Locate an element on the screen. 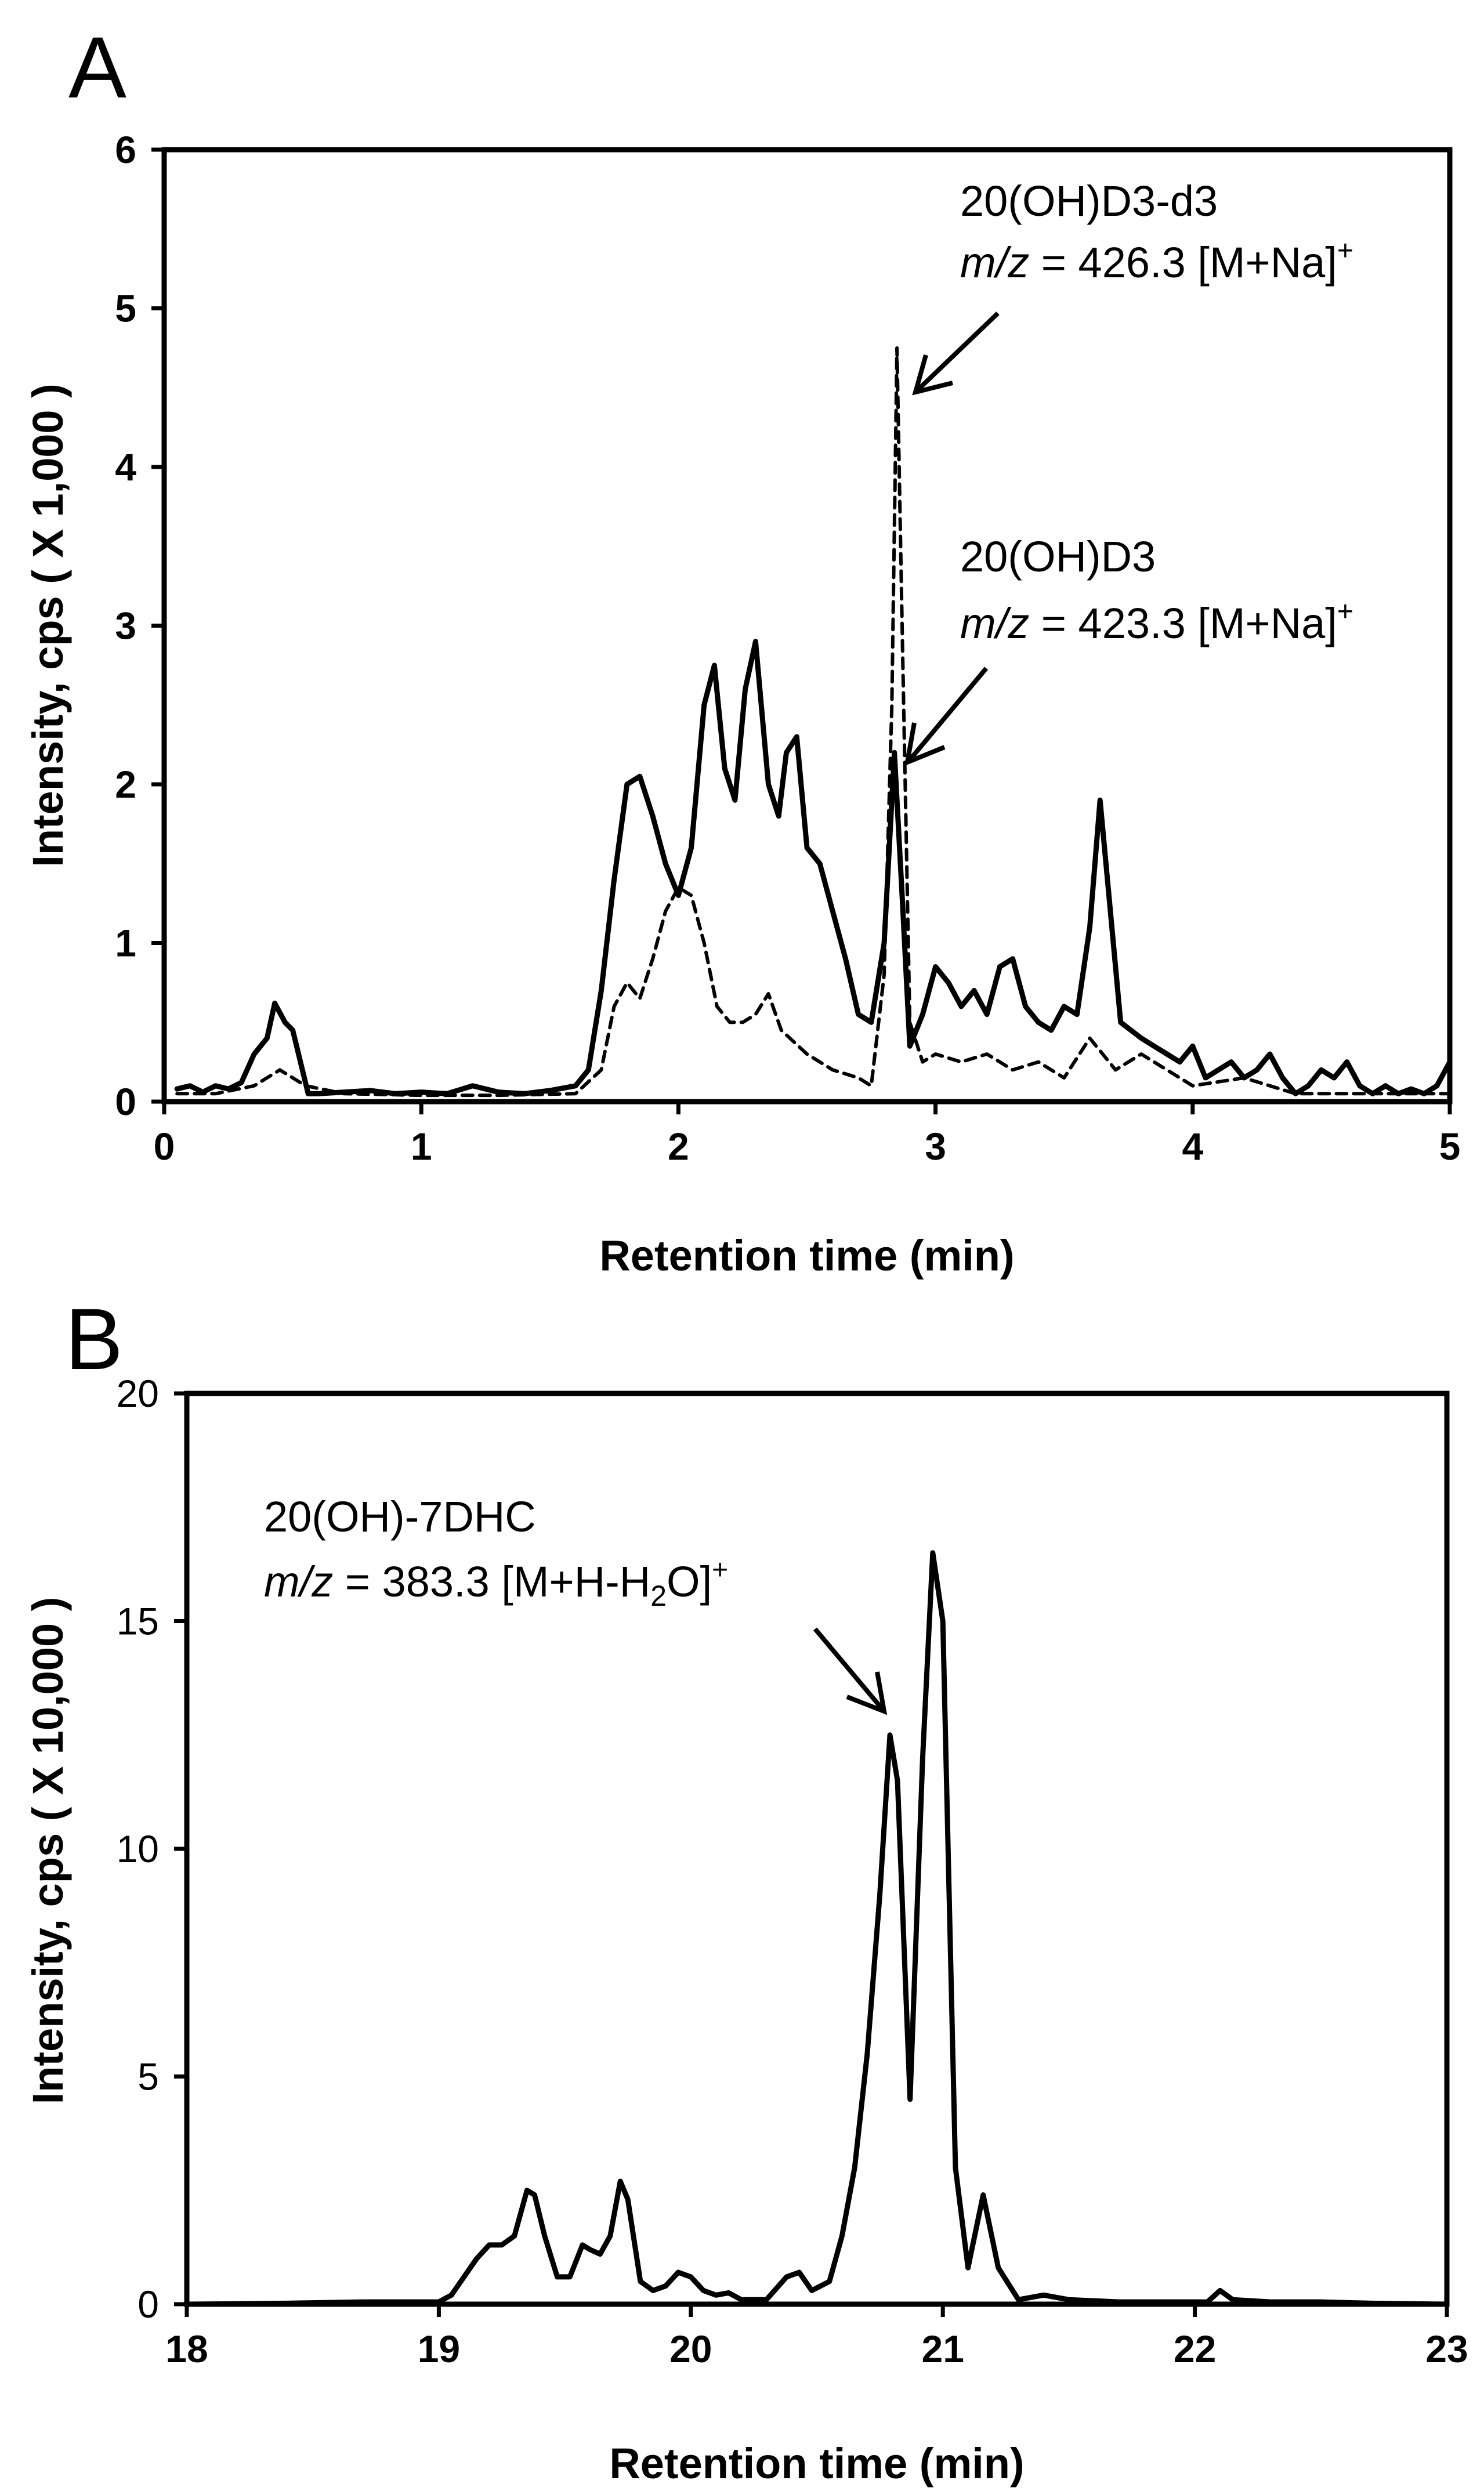 Image resolution: width=1484 pixels, height=2491 pixels. chart-a-y-axis-label: Intensity, cps ( X 1,000 ) is located at coordinates (48, 625).